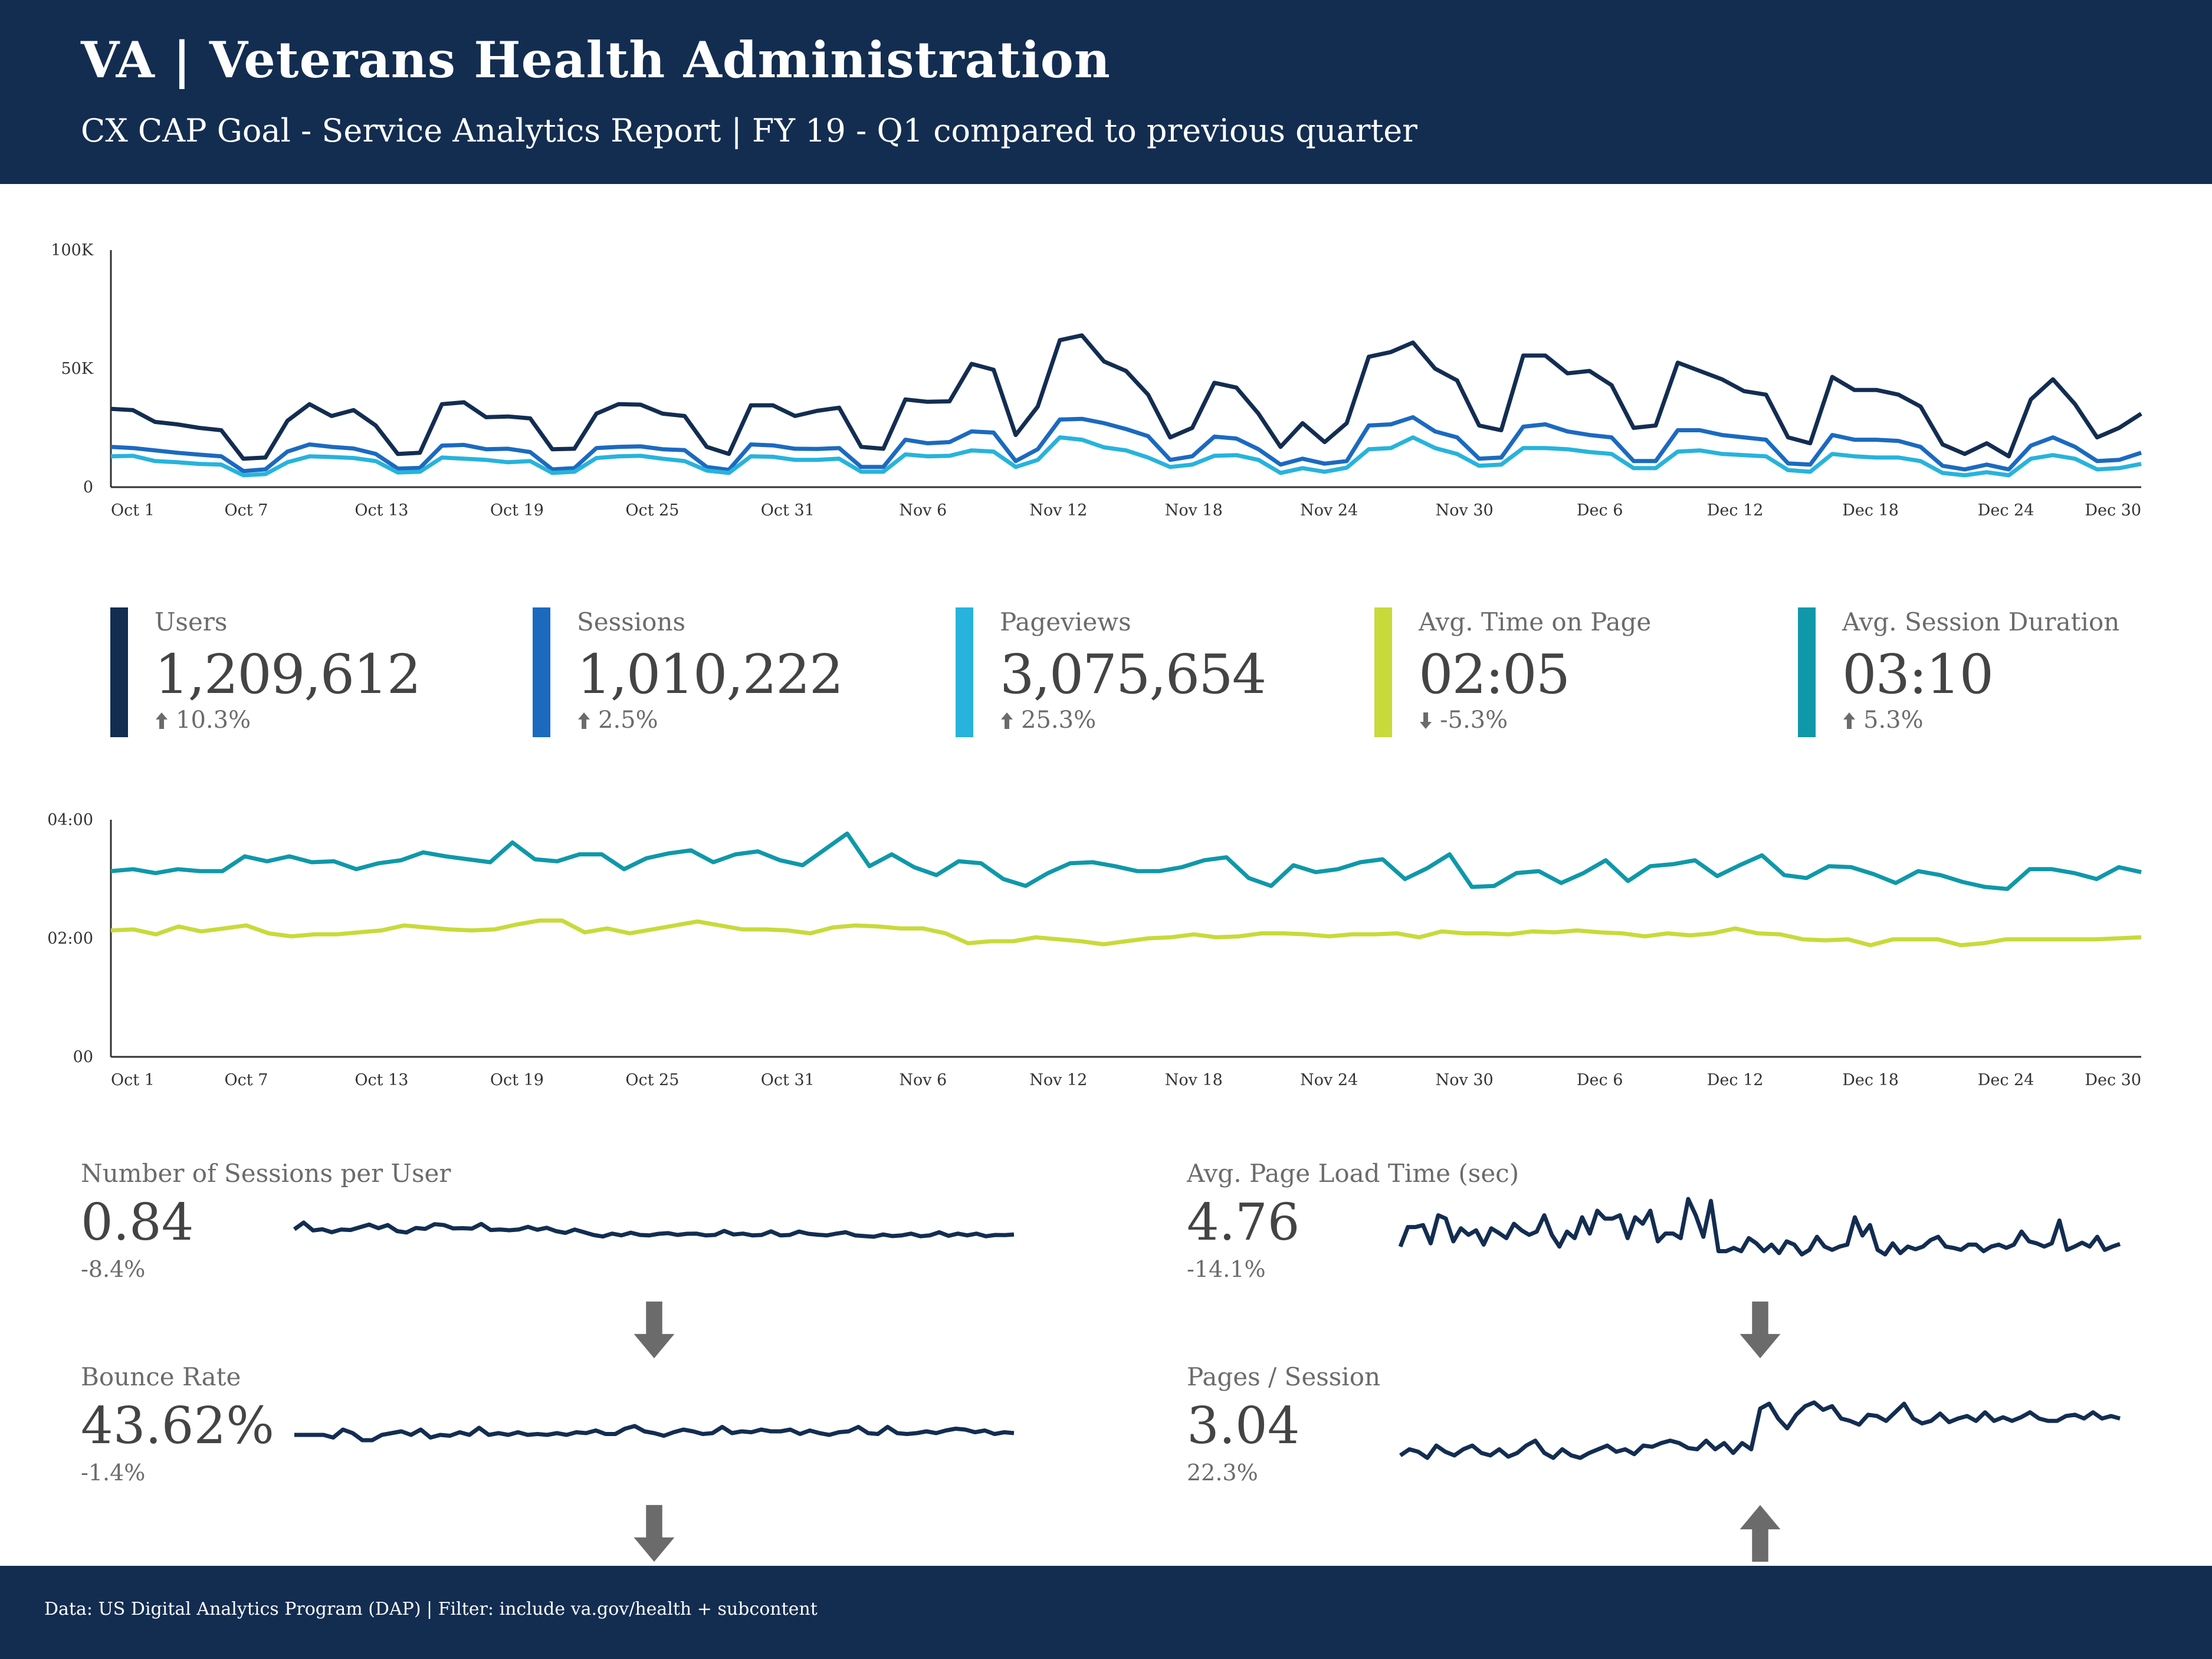 The width and height of the screenshot is (2212, 1659). I want to click on metric-label: Bounce Rate, so click(161, 1377).